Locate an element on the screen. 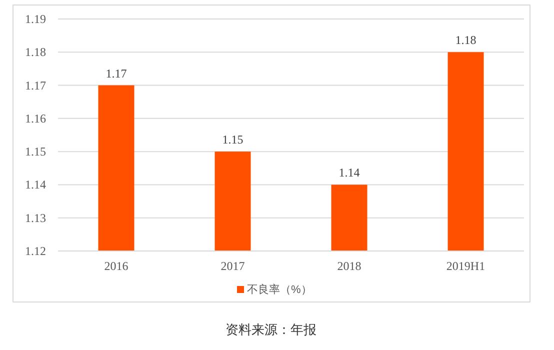  x-tick-label: 2018 is located at coordinates (349, 266).